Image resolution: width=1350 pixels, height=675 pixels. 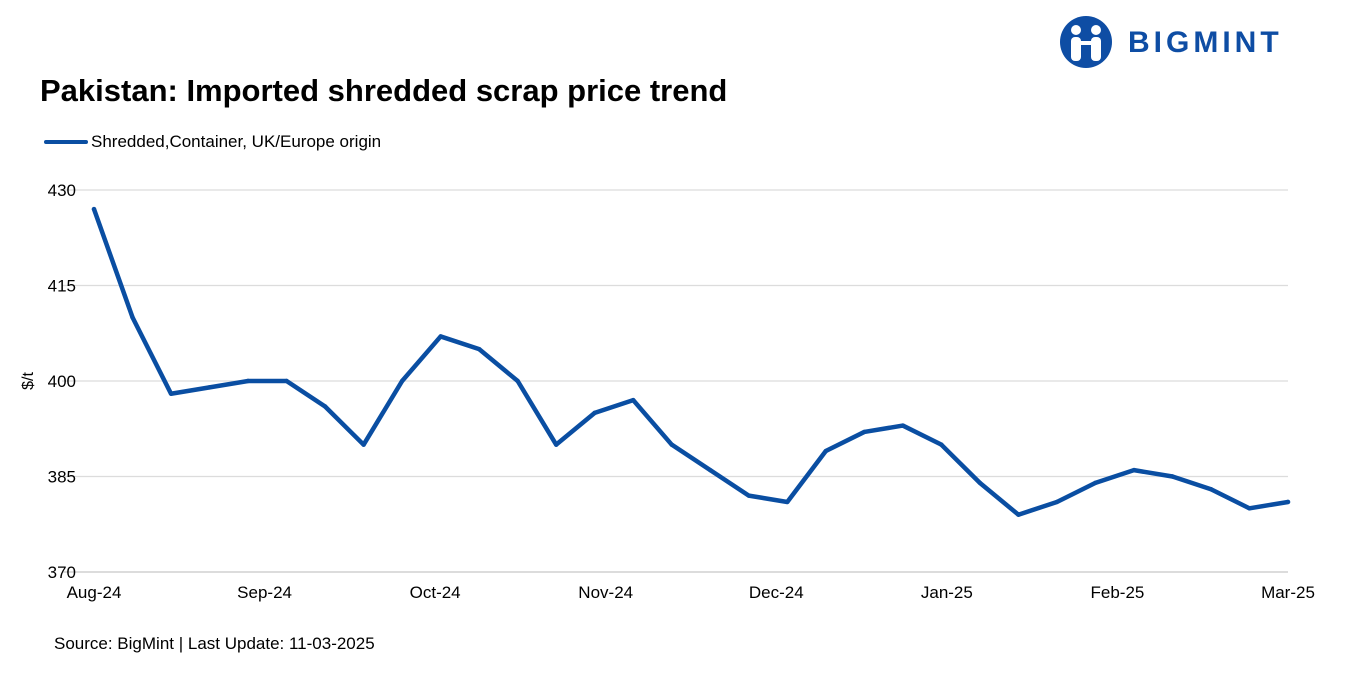 What do you see at coordinates (236, 141) in the screenshot?
I see `legend-label: Shredded,Container, UK/Europe origin` at bounding box center [236, 141].